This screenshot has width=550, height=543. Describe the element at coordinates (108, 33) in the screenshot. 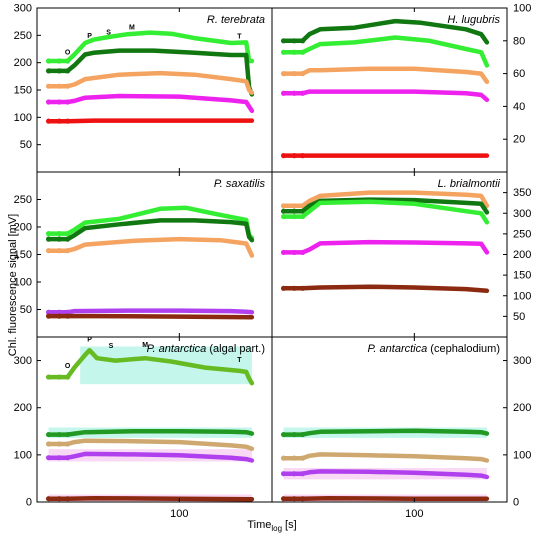

I see `phase-label-s: S` at that location.